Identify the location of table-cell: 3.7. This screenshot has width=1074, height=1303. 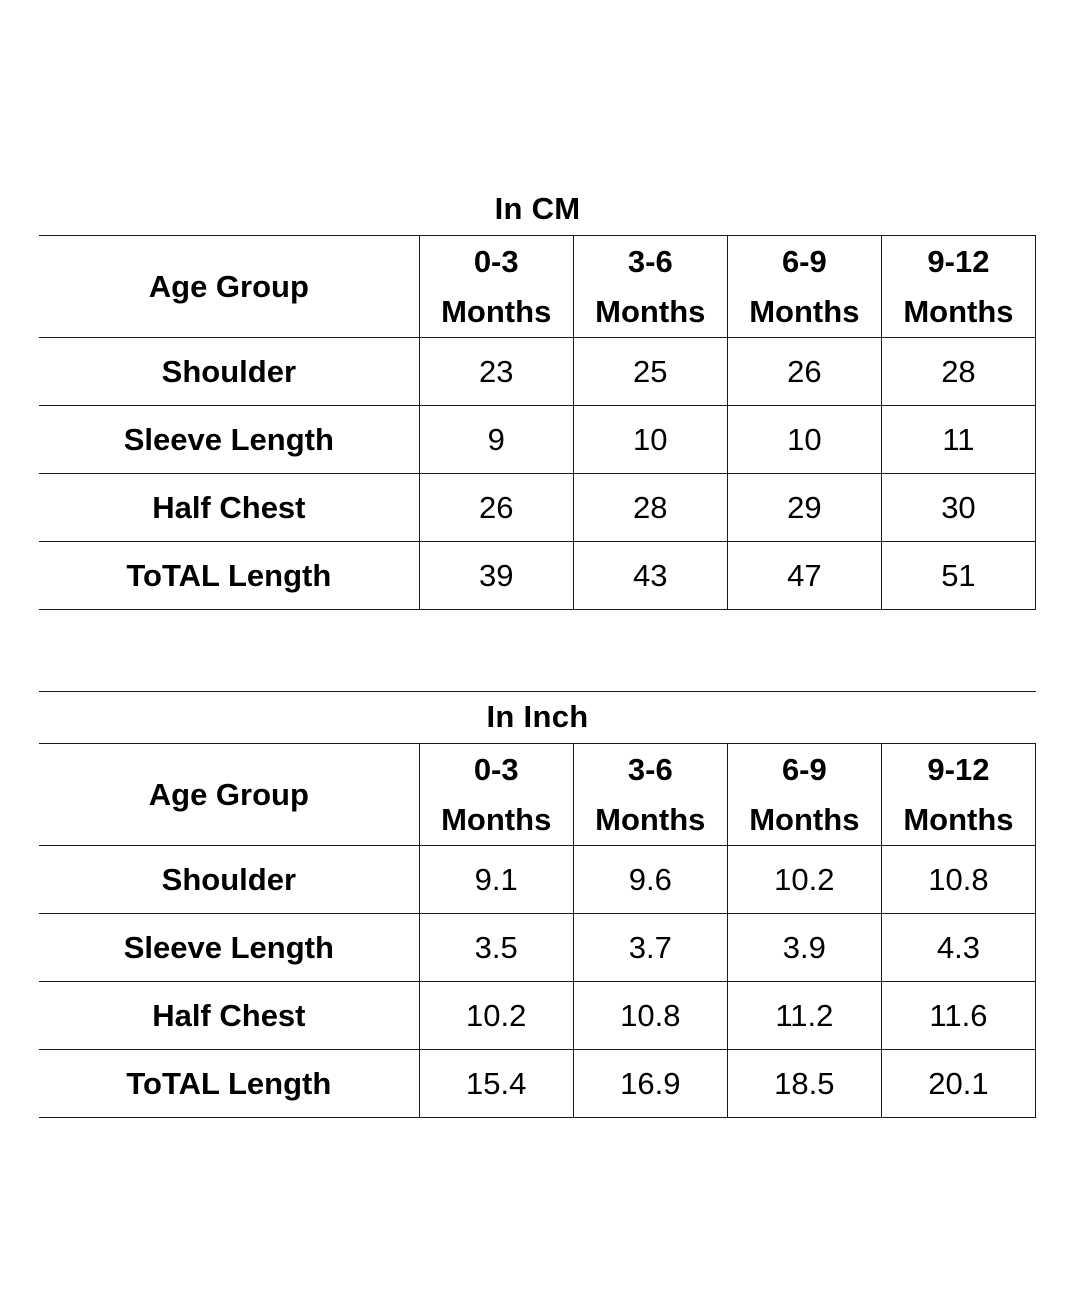
(650, 947).